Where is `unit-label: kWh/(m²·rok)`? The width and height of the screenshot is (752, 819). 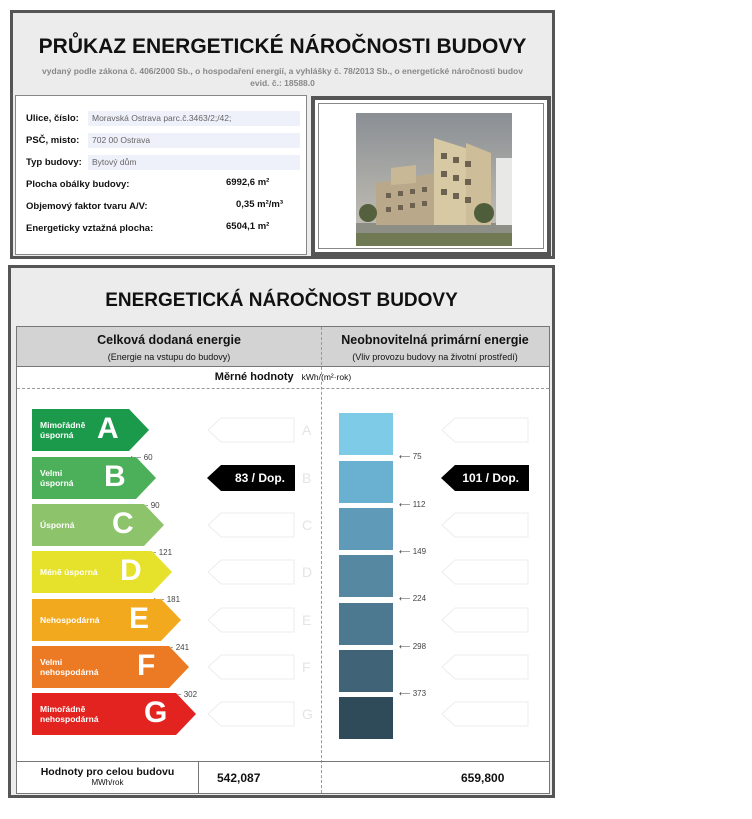
unit-label: kWh/(m²·rok) is located at coordinates (326, 377).